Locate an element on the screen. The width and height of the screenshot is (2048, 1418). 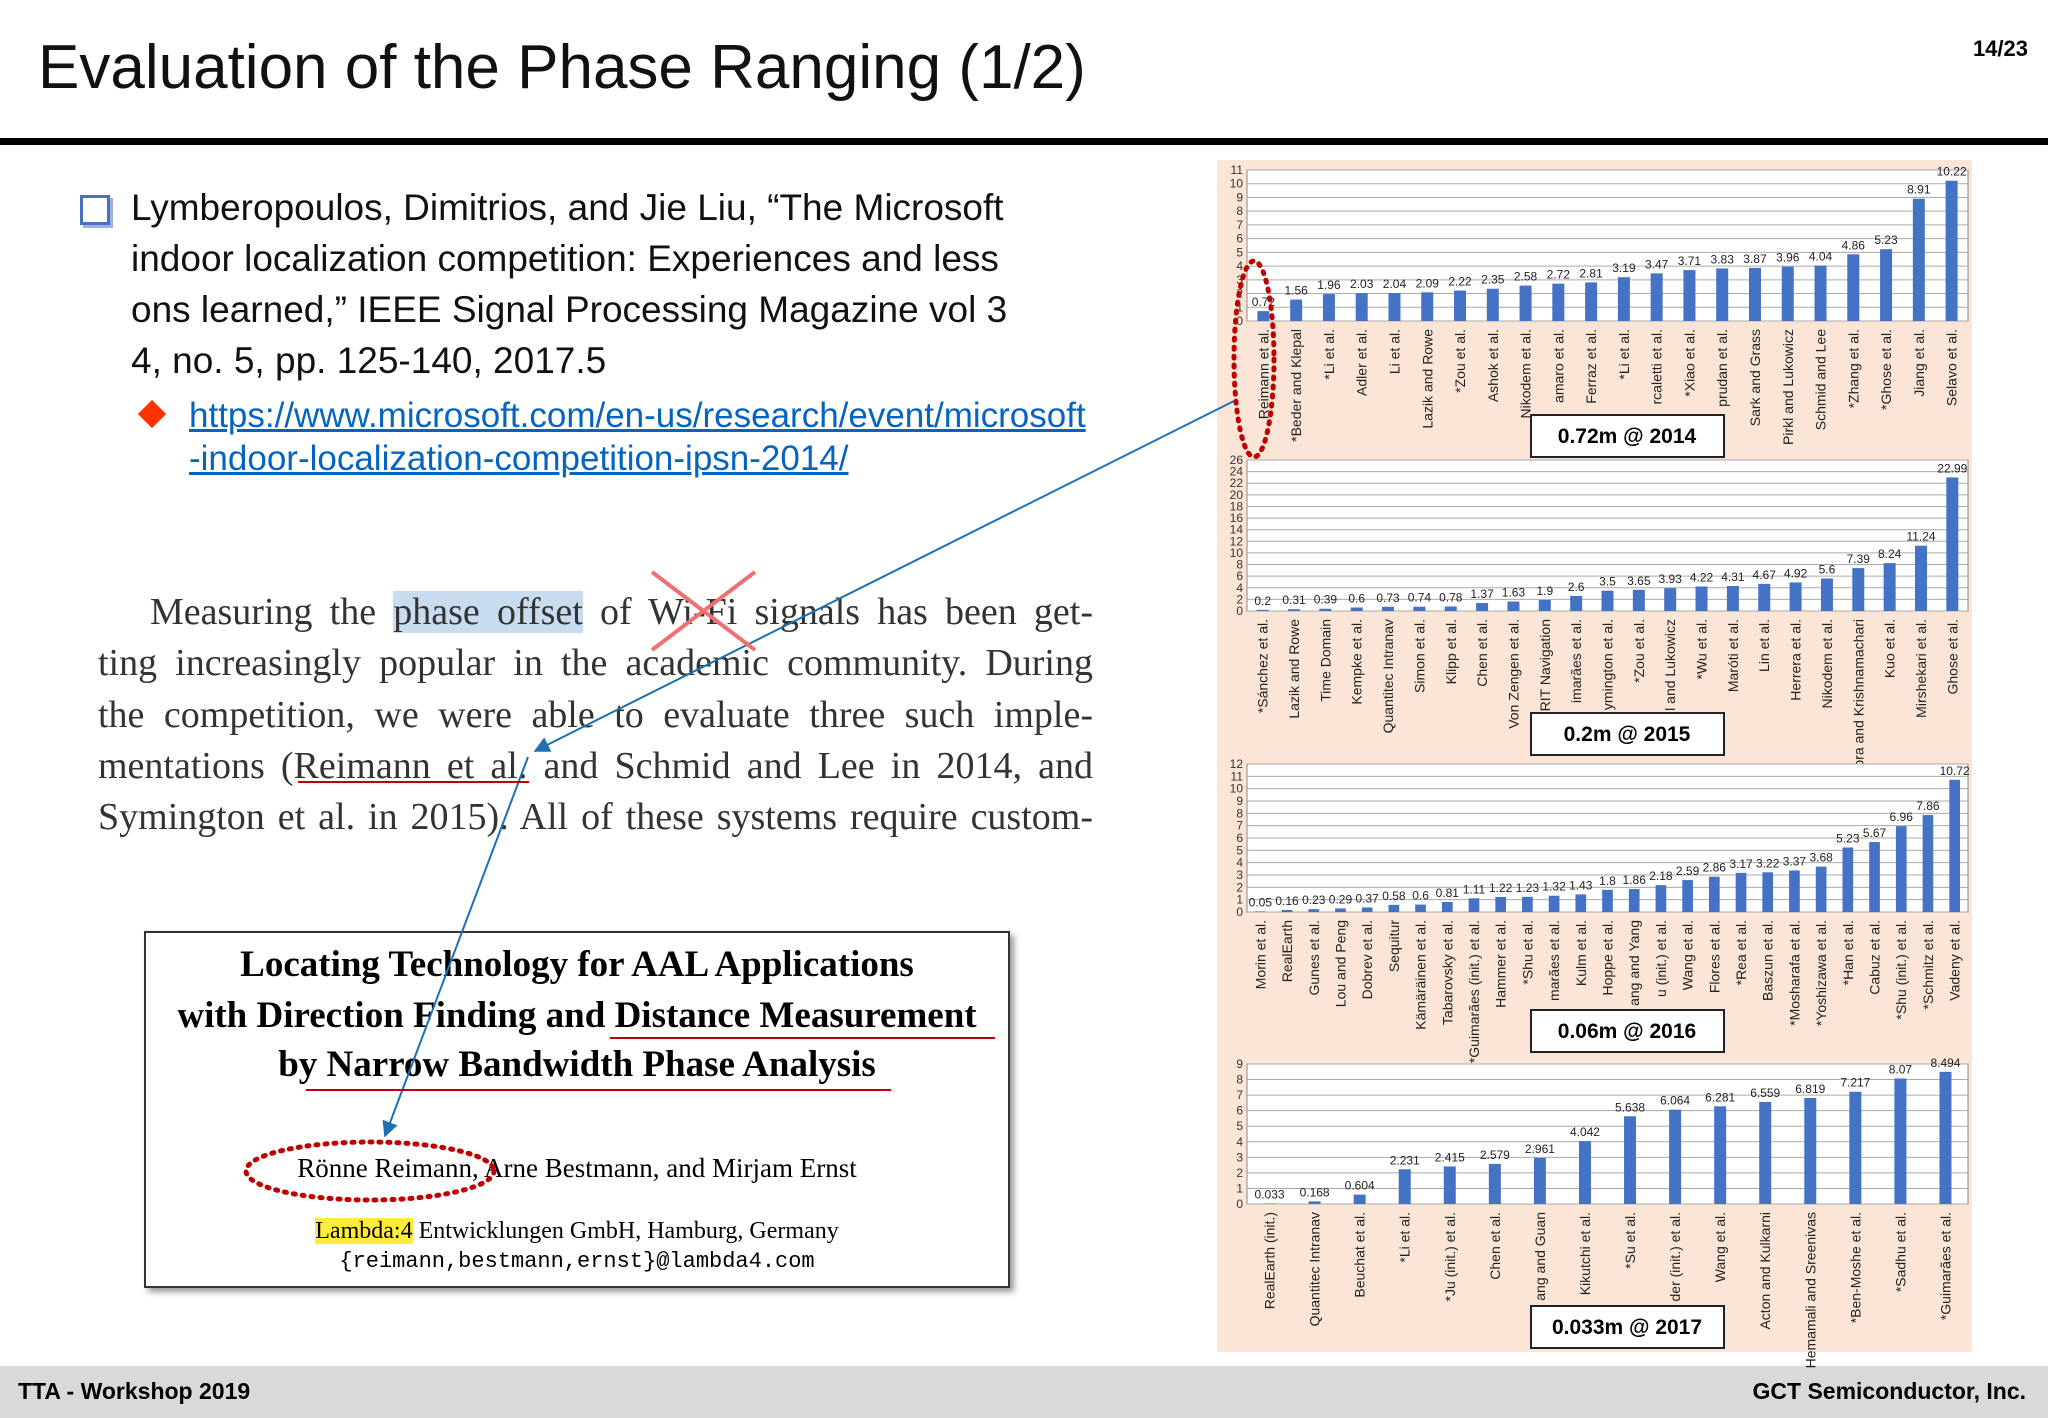
x-tick-label: ang and Yang is located at coordinates (1634, 963).